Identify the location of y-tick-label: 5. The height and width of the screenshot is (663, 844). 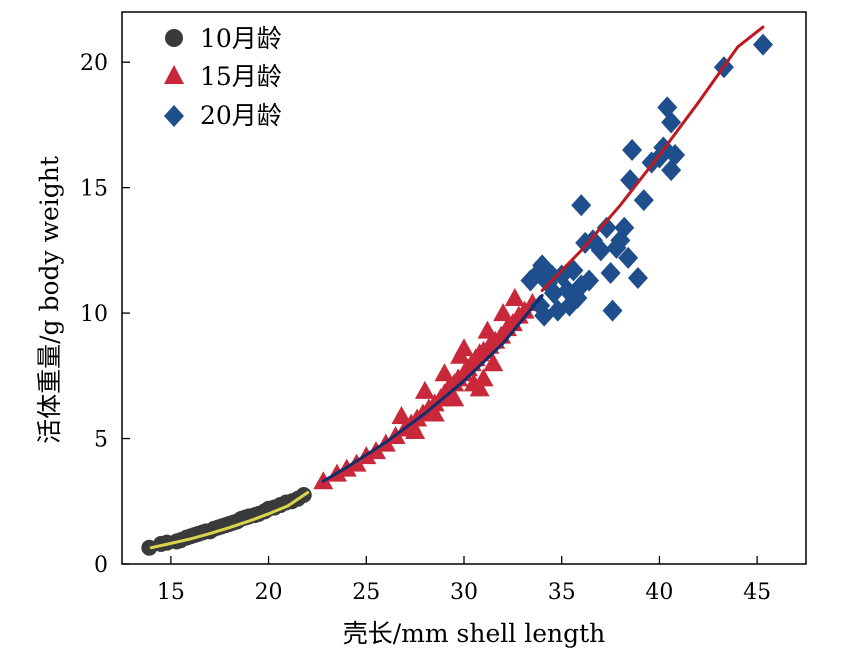
(101, 440).